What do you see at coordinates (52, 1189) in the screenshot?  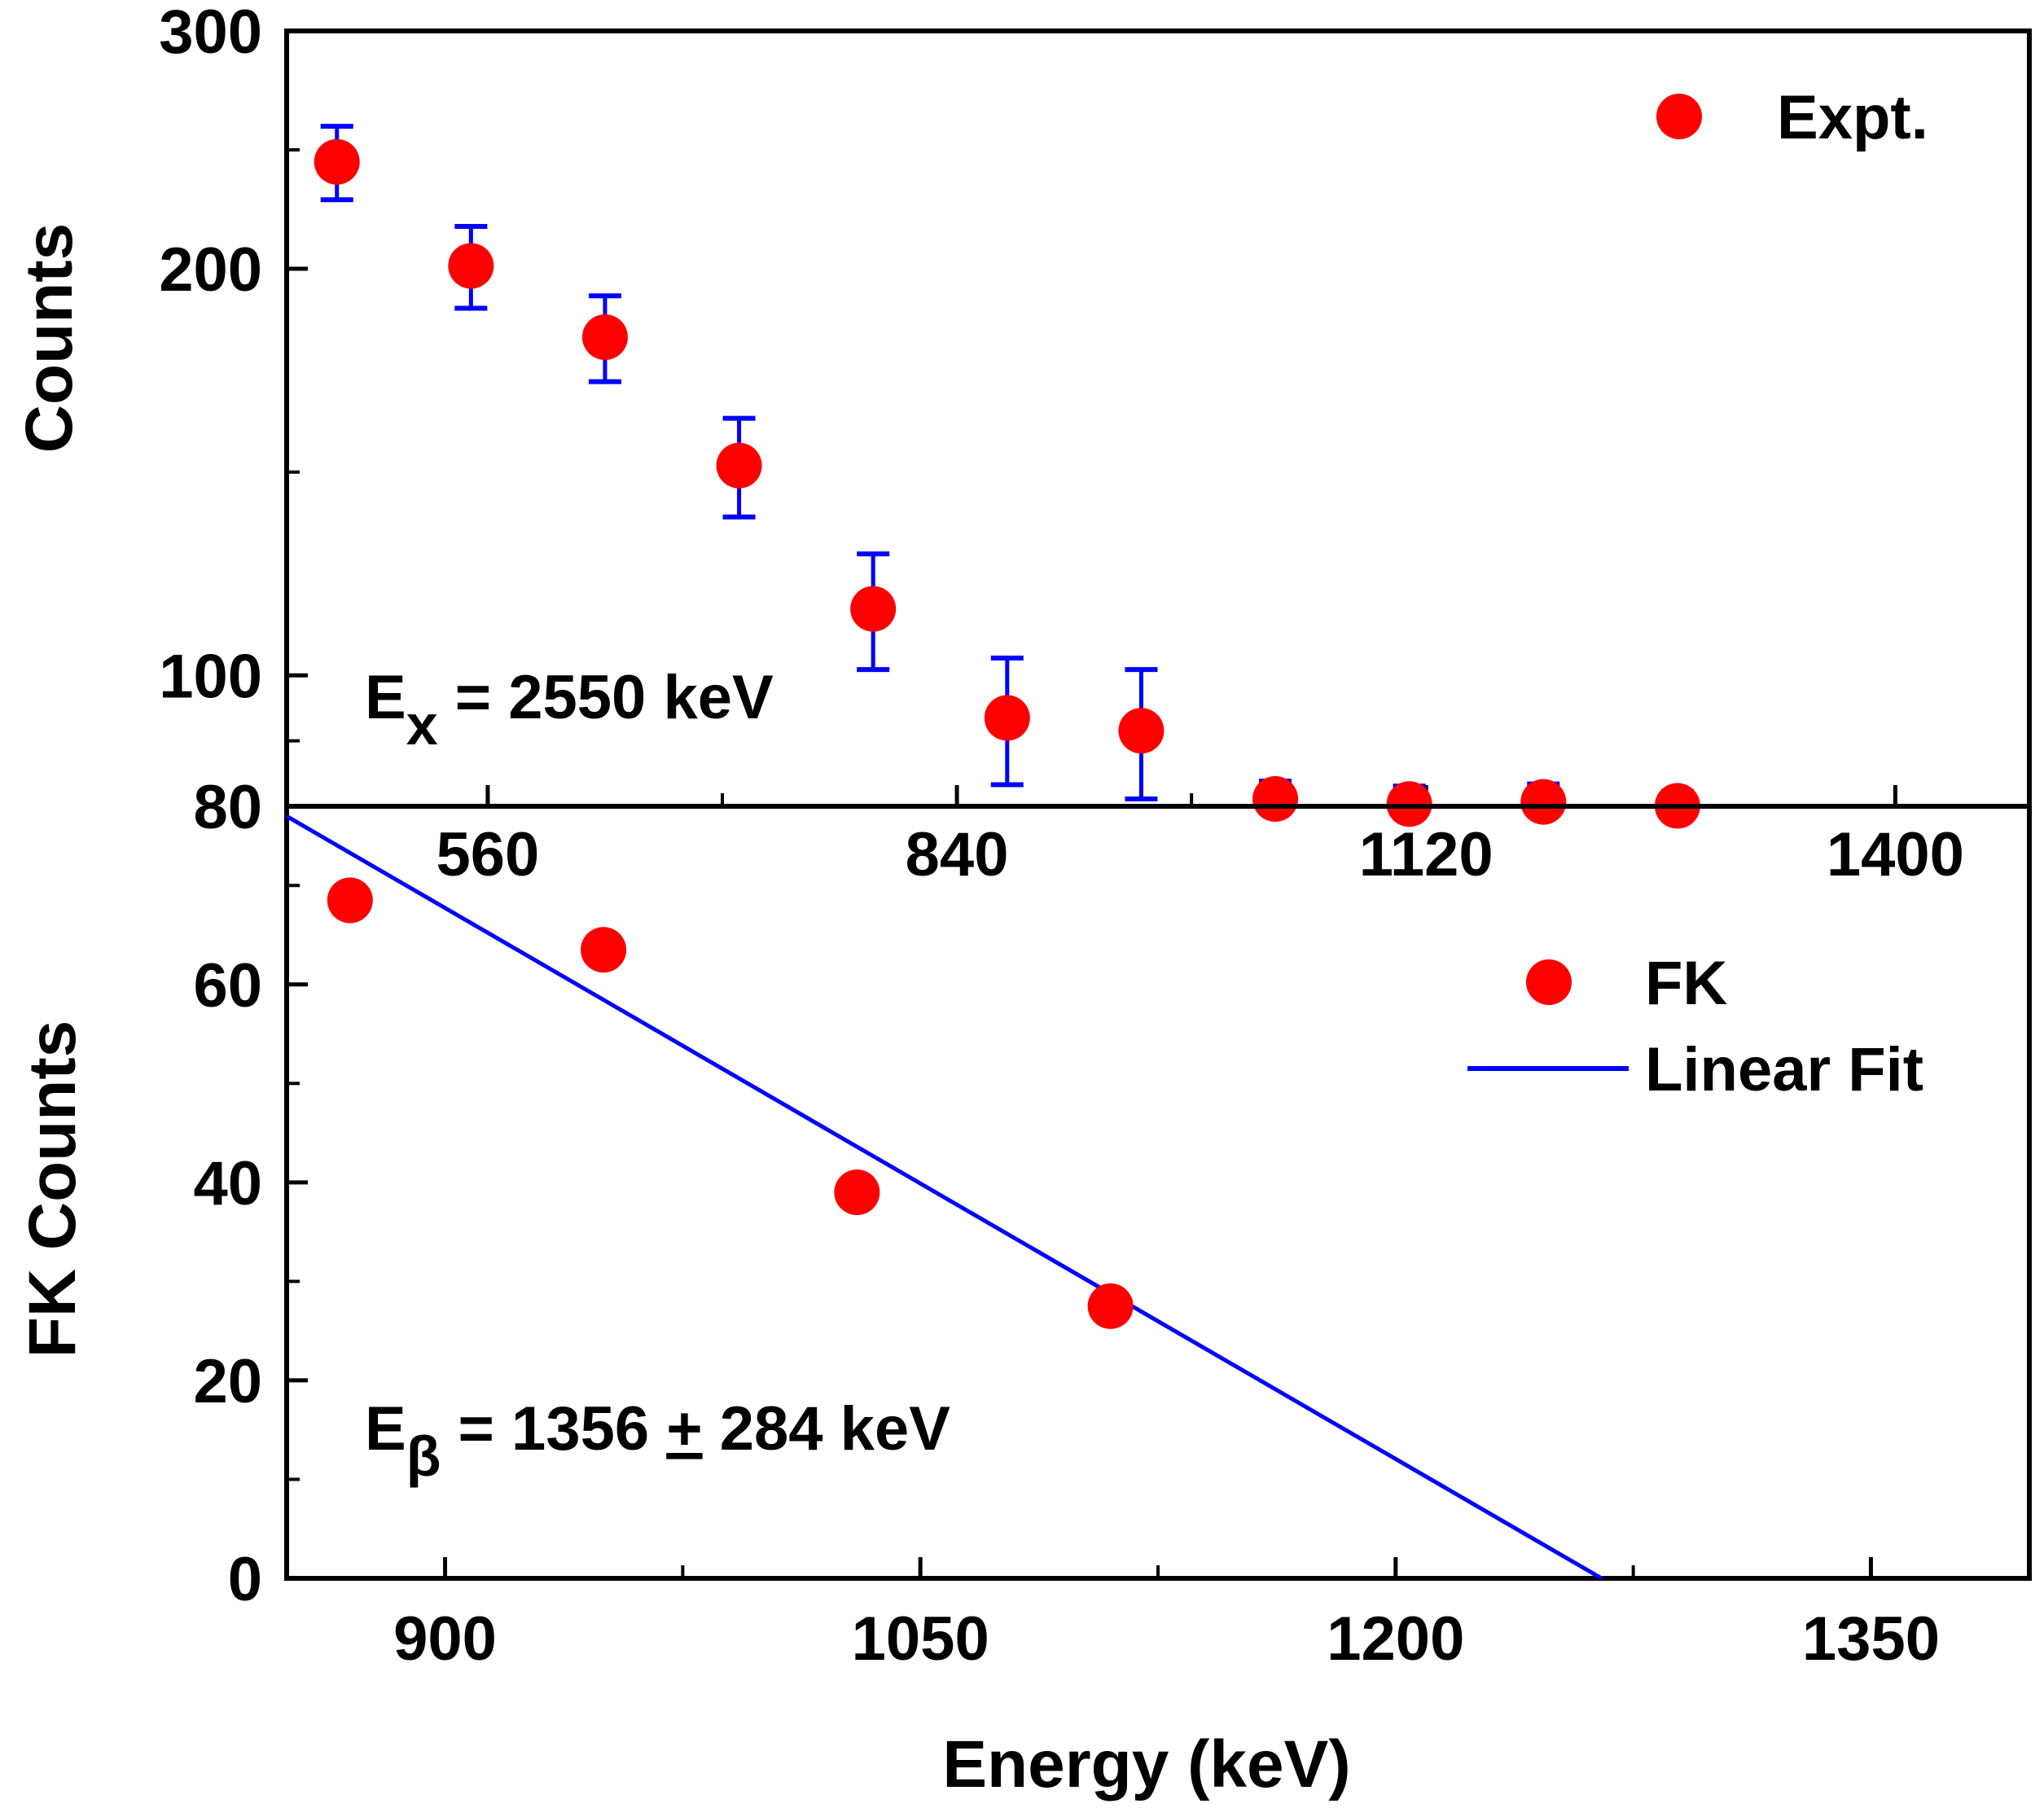 I see `bottom-y-axis-title: FK Counts` at bounding box center [52, 1189].